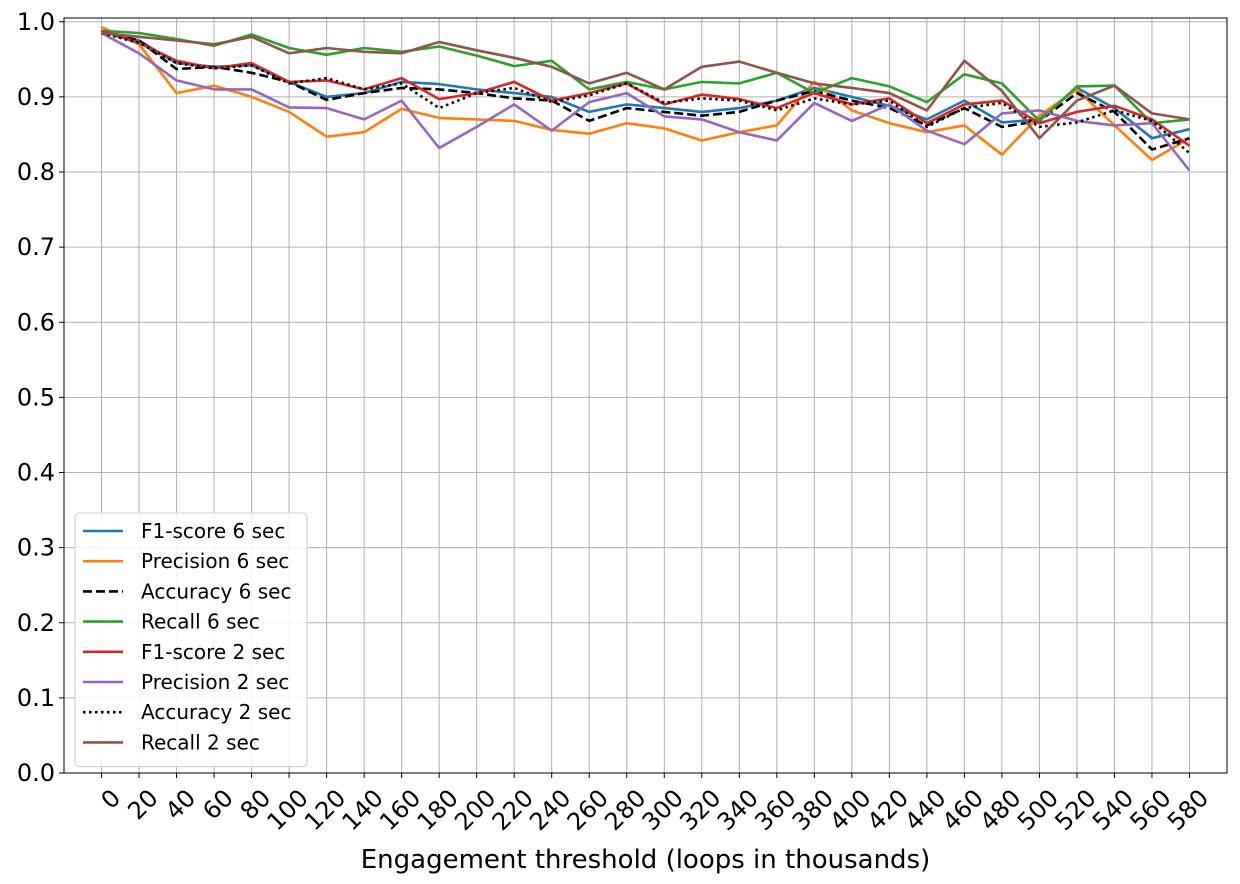 This screenshot has height=884, width=1240. Describe the element at coordinates (111, 799) in the screenshot. I see `x-tick-label: 0` at that location.